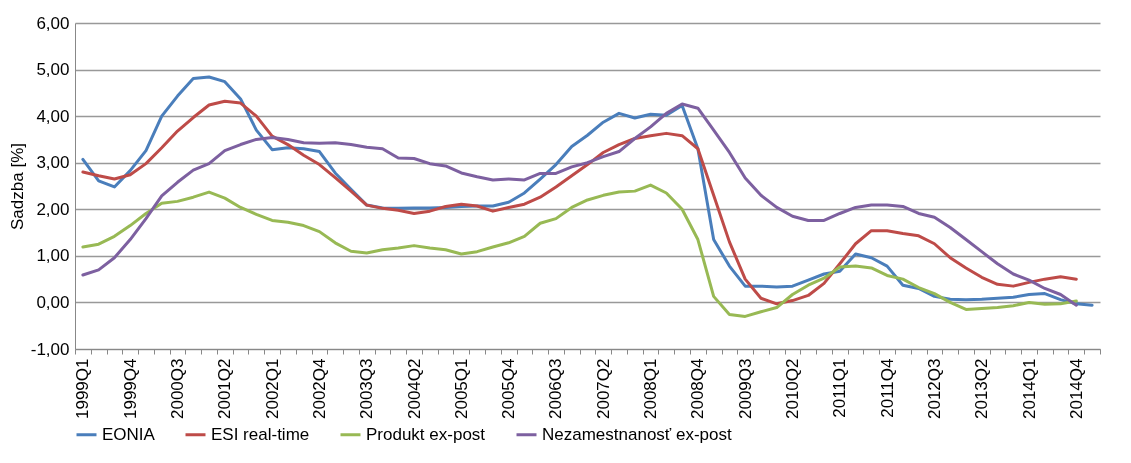 The image size is (1131, 463). Describe the element at coordinates (651, 388) in the screenshot. I see `x-tick-label: 2008Q1` at that location.